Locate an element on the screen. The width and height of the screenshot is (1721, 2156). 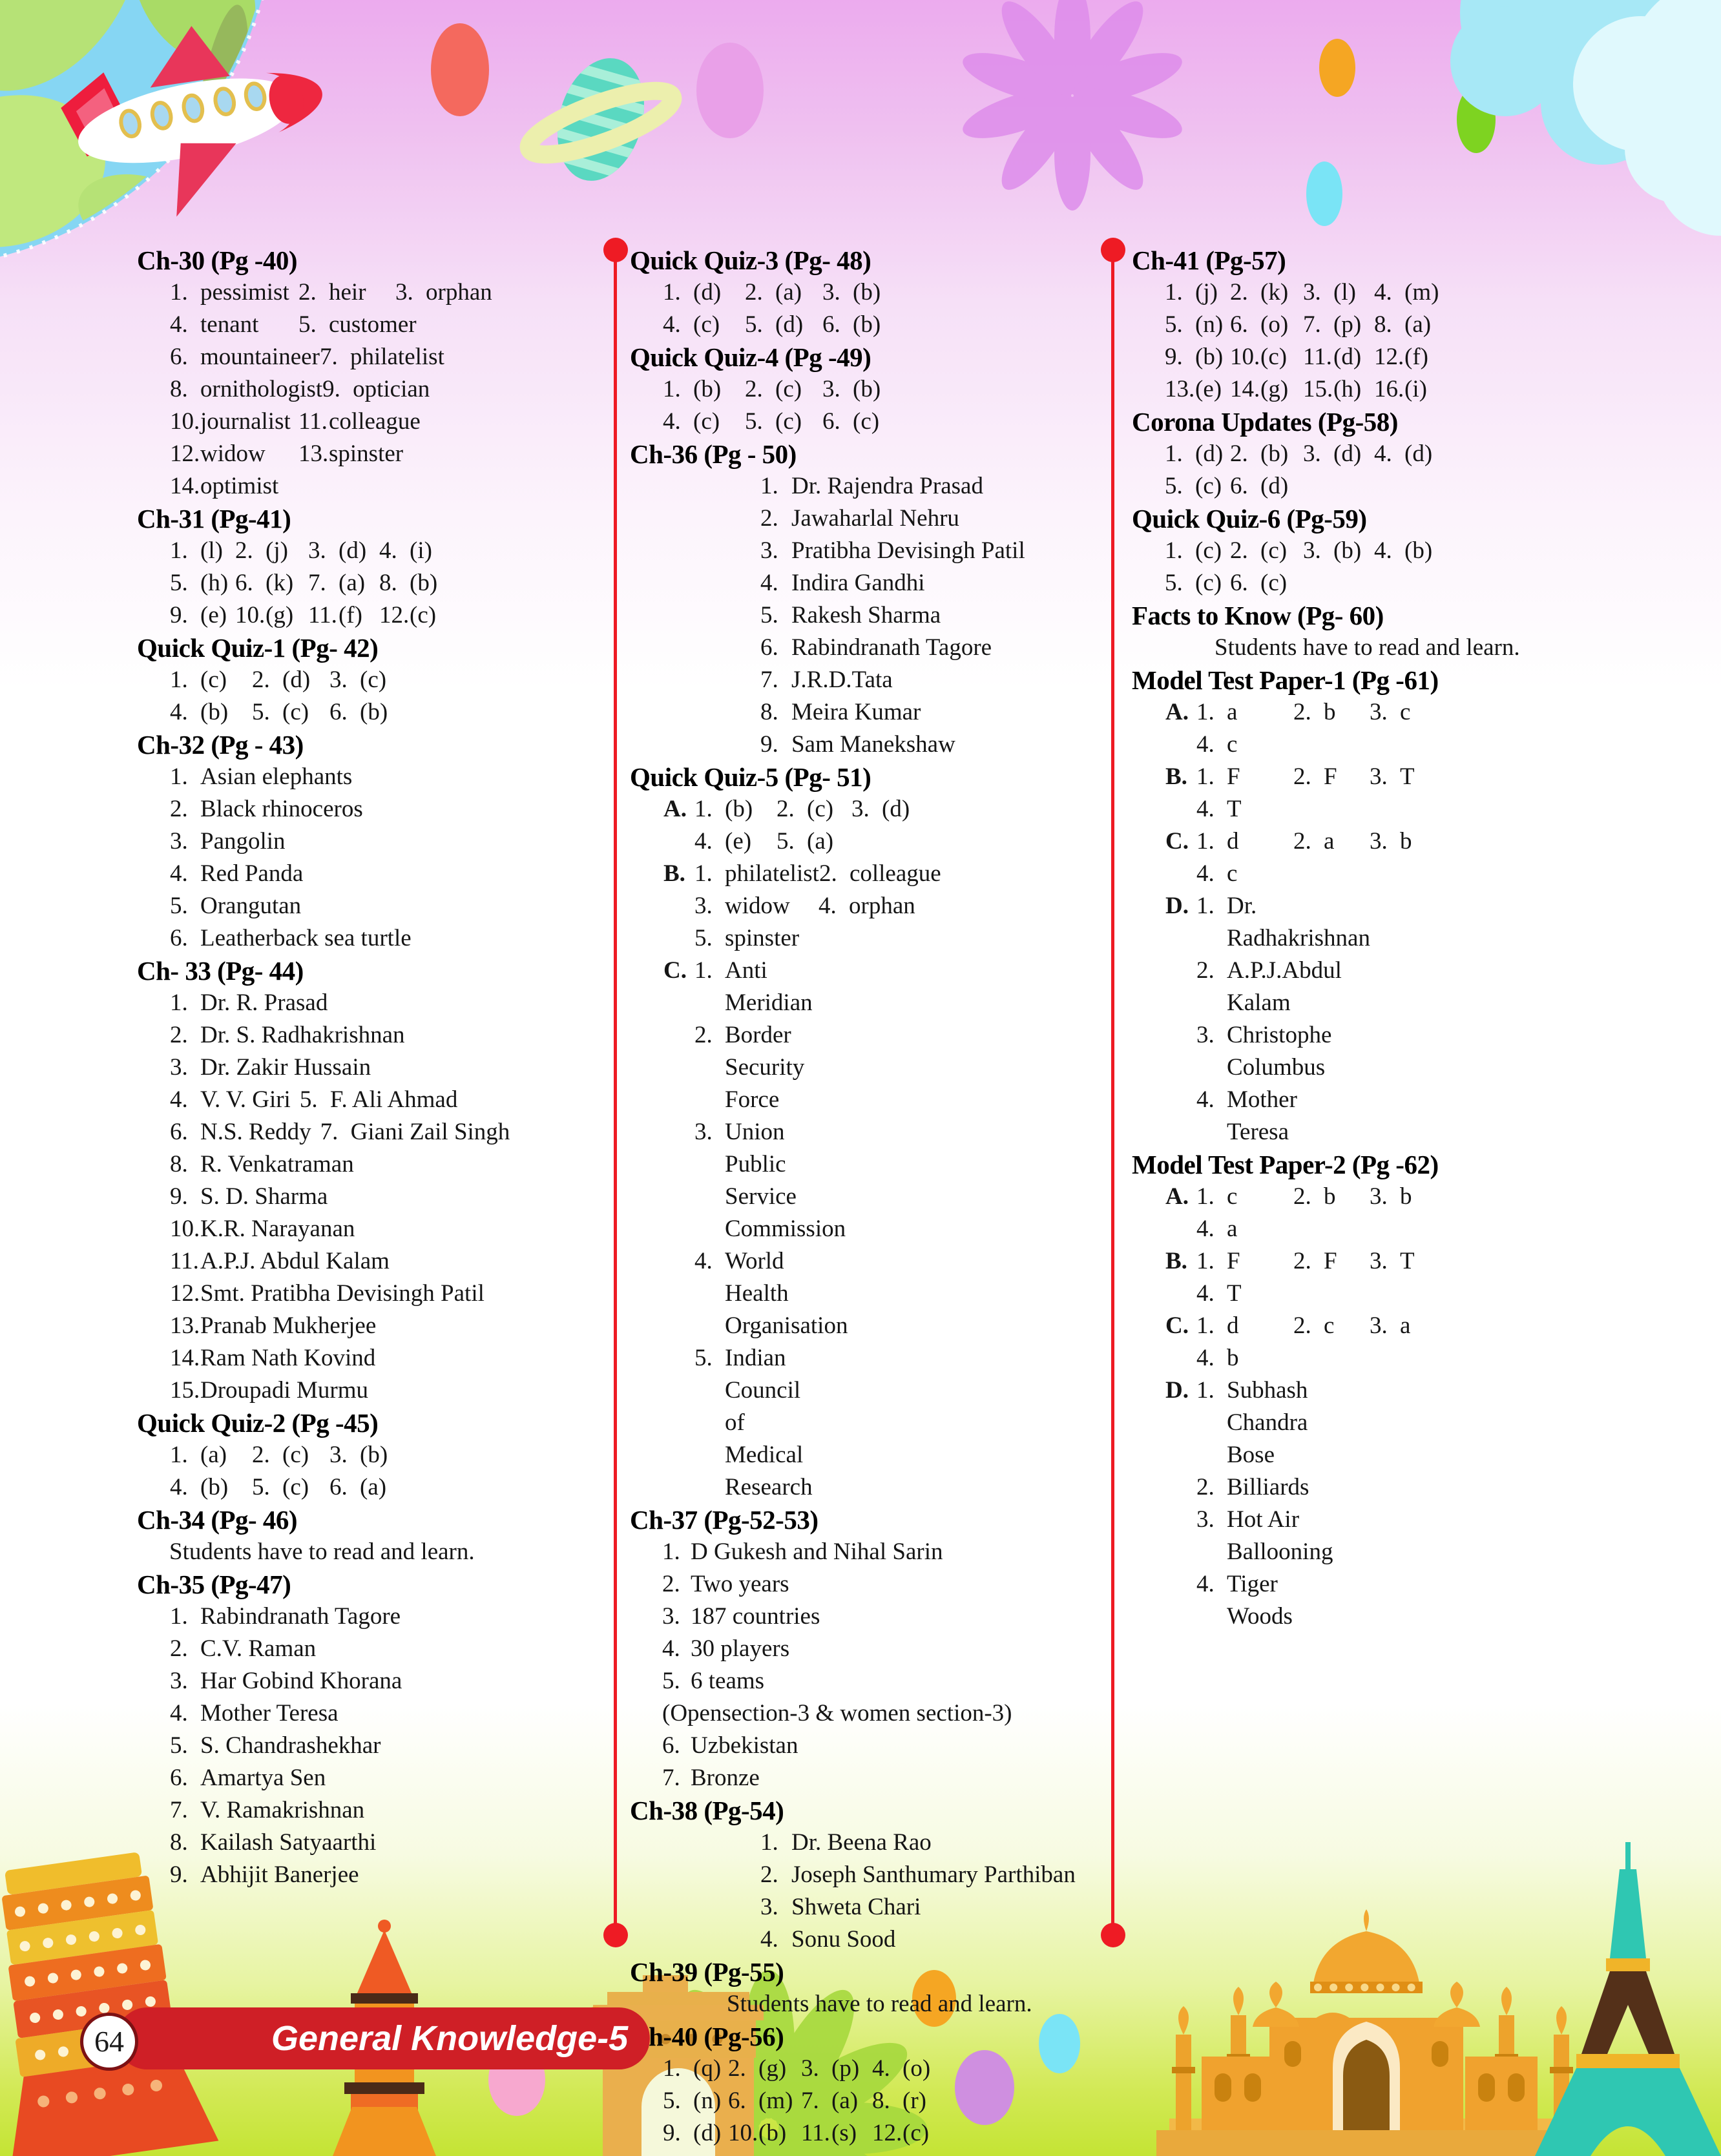
answer-text: Sam Manekshaw is located at coordinates (873, 744).